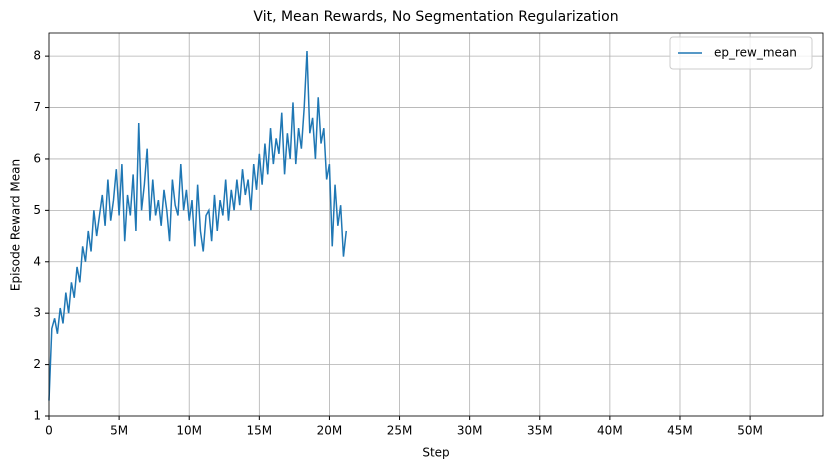  What do you see at coordinates (680, 431) in the screenshot?
I see `x-tick-label: 45M` at bounding box center [680, 431].